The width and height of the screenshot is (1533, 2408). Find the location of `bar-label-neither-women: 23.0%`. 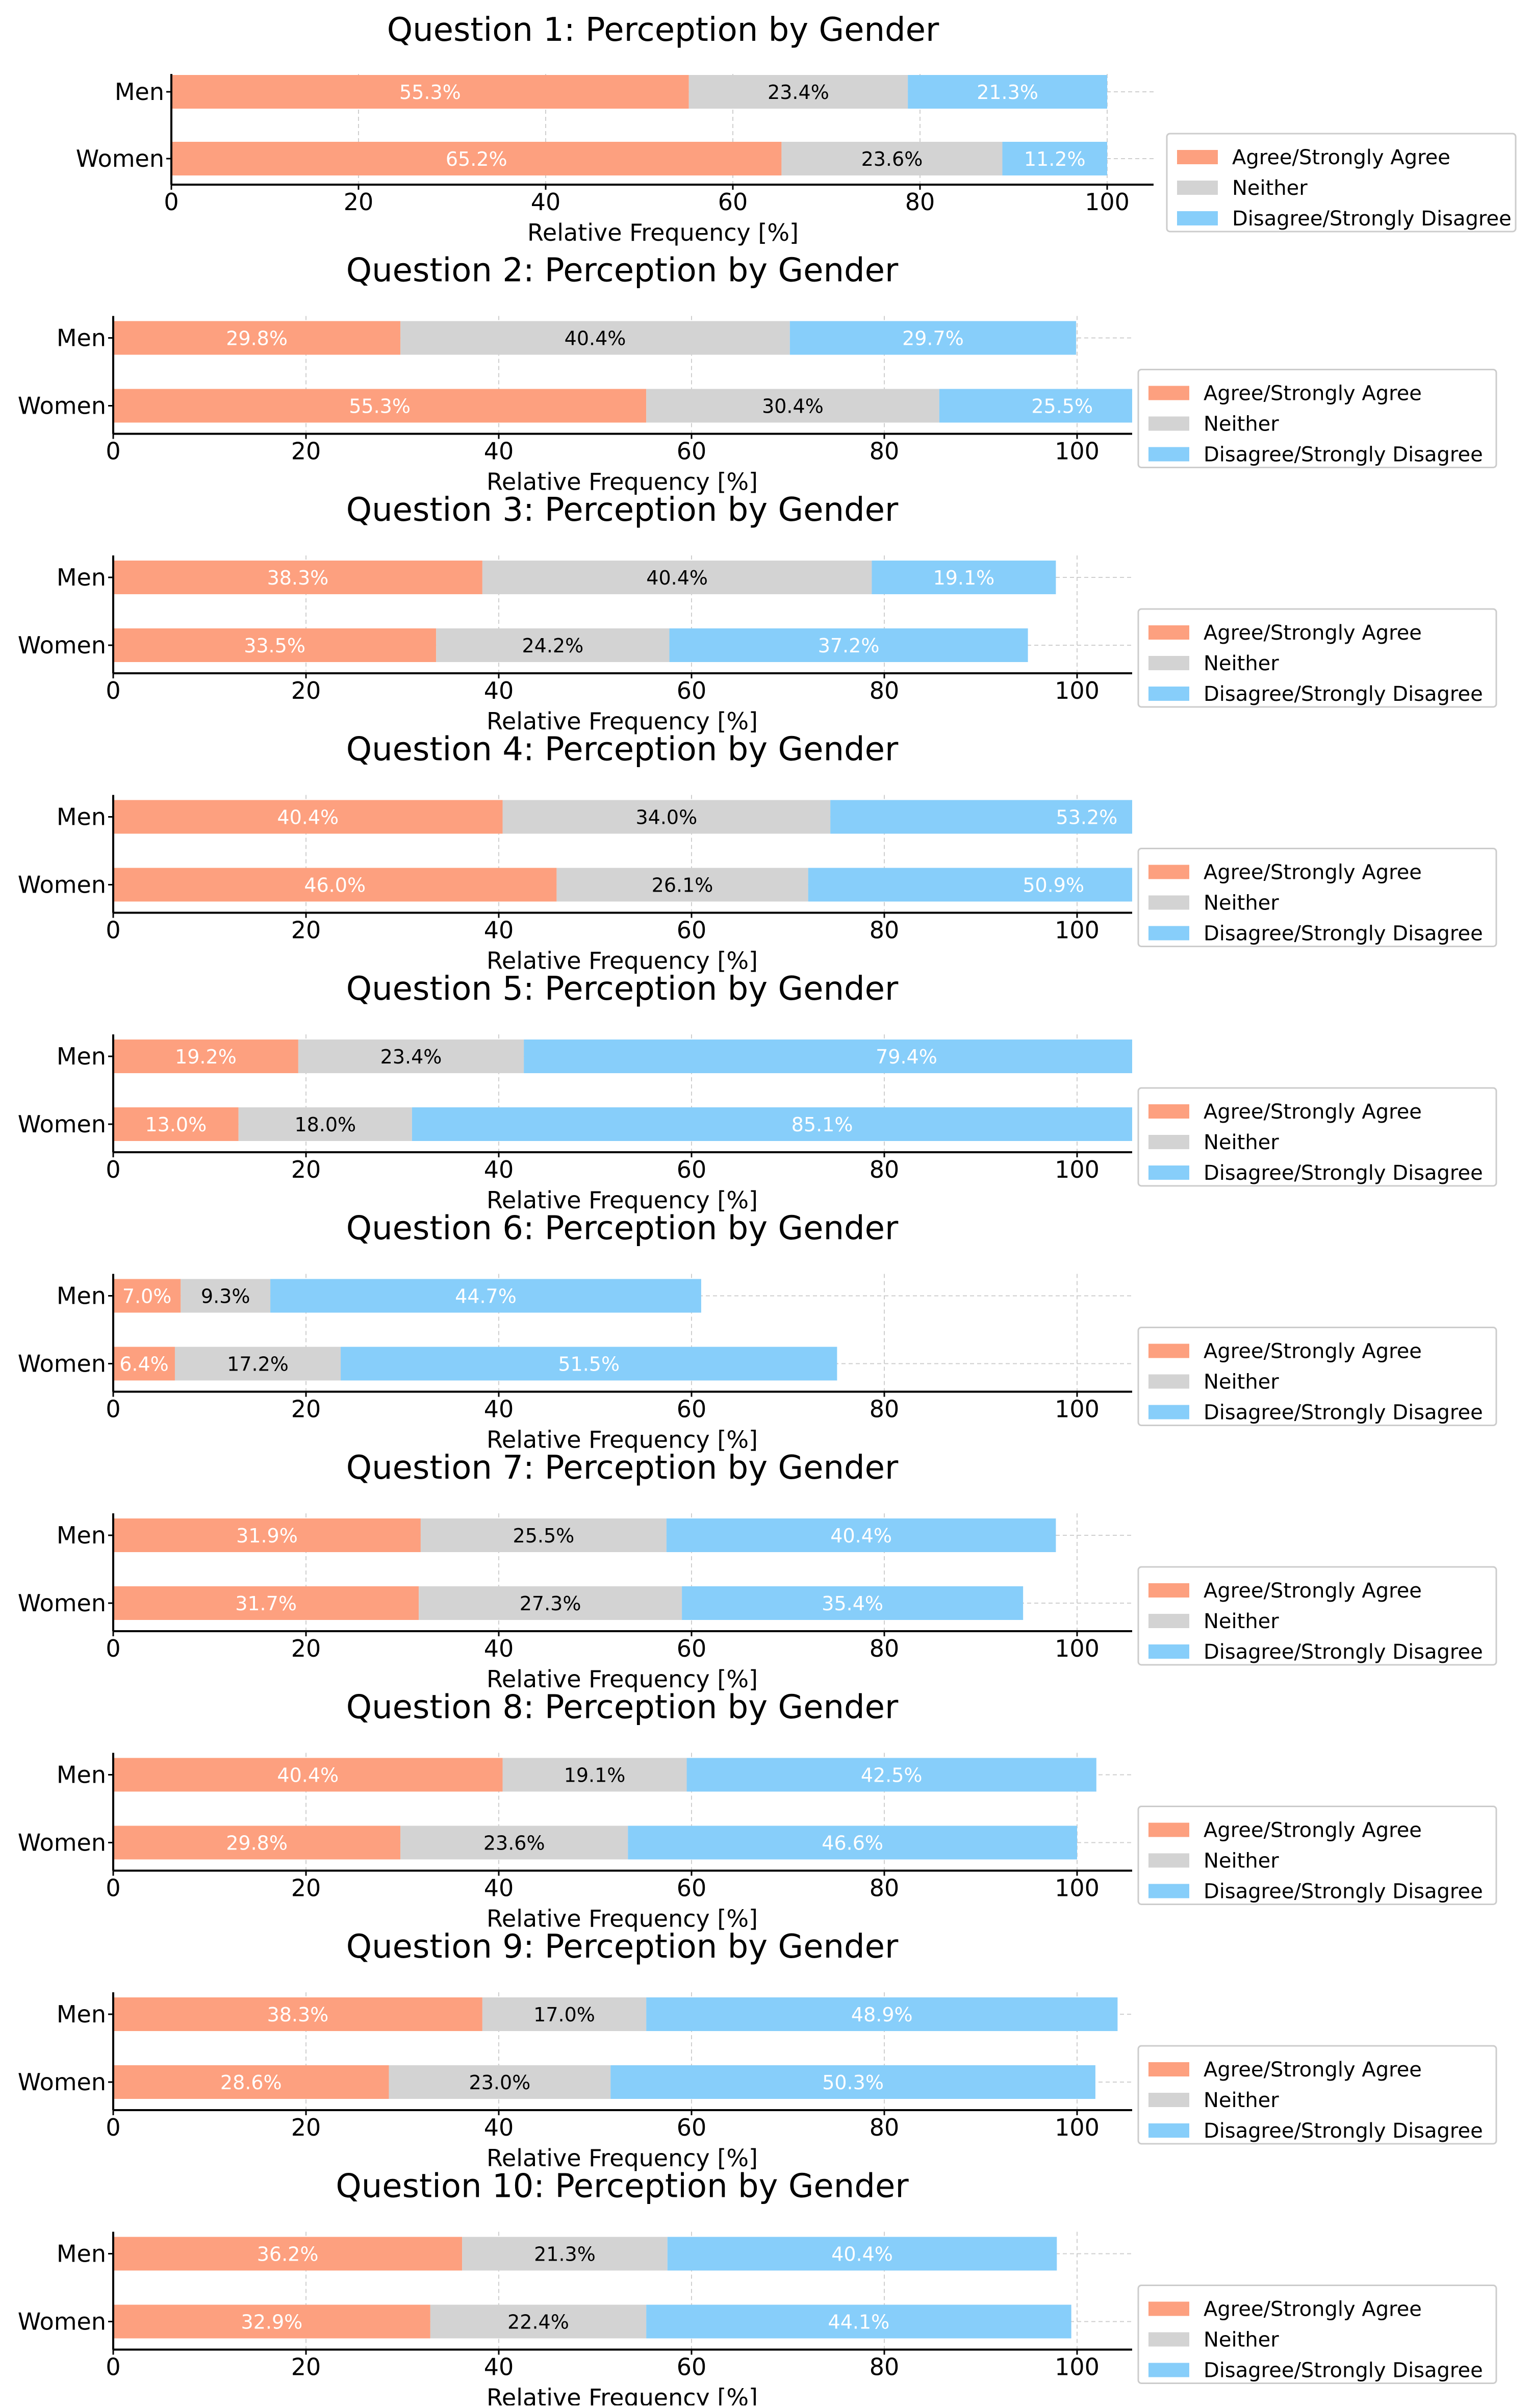

bar-label-neither-women: 23.0% is located at coordinates (500, 2083).